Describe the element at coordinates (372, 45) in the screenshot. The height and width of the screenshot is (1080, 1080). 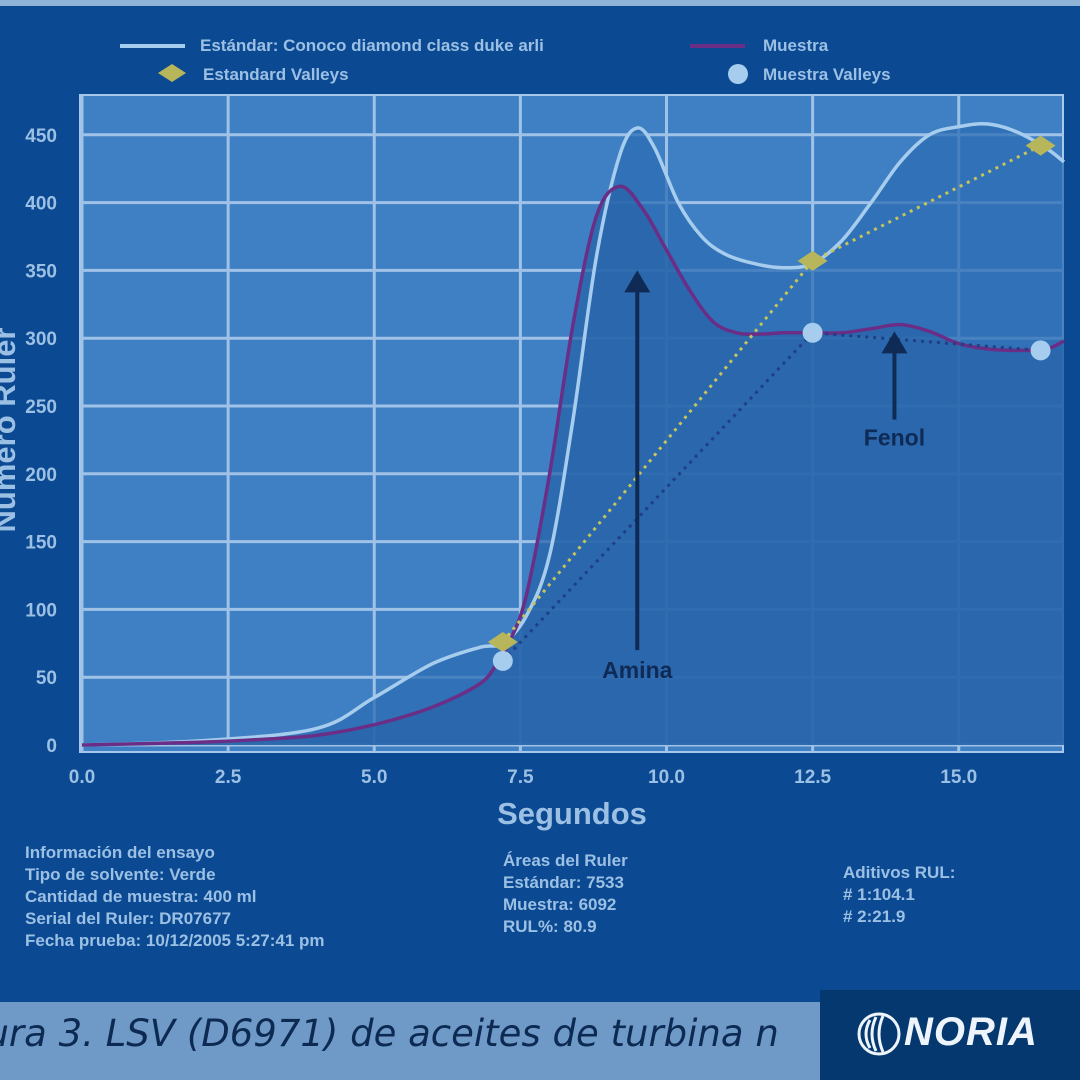
I see `legend-standard-label: Estándar: Conoco diamond class duke arli` at that location.